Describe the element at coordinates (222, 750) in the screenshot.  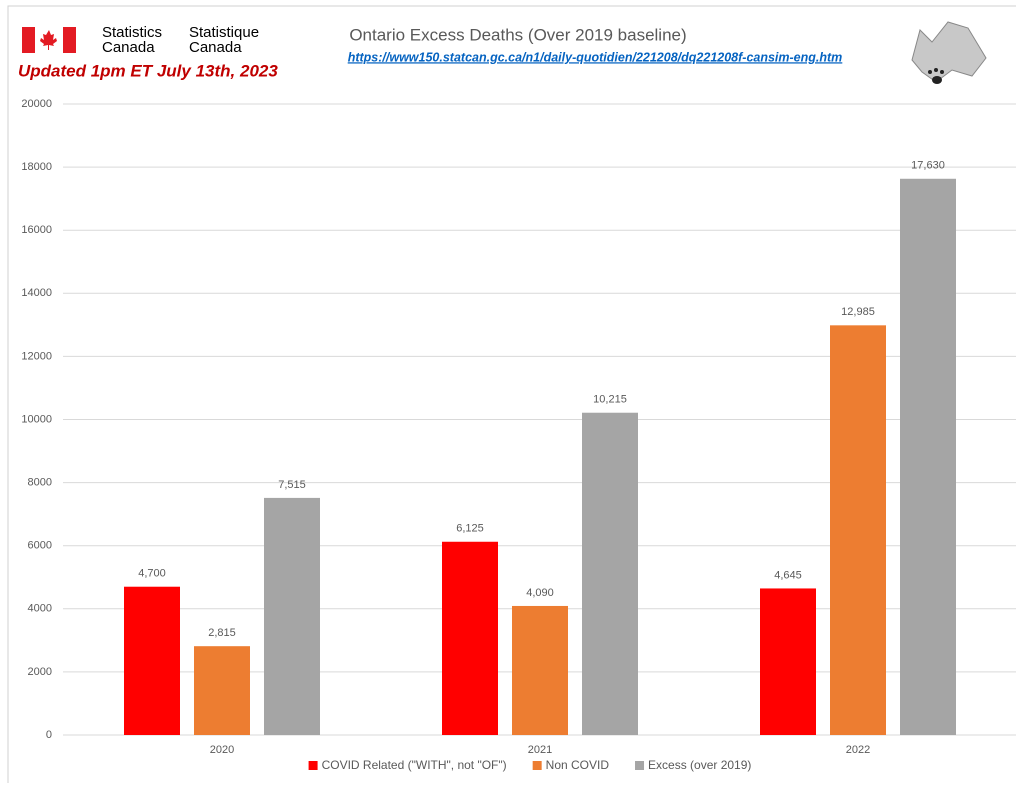
I see `x-tick-label: 2020` at that location.